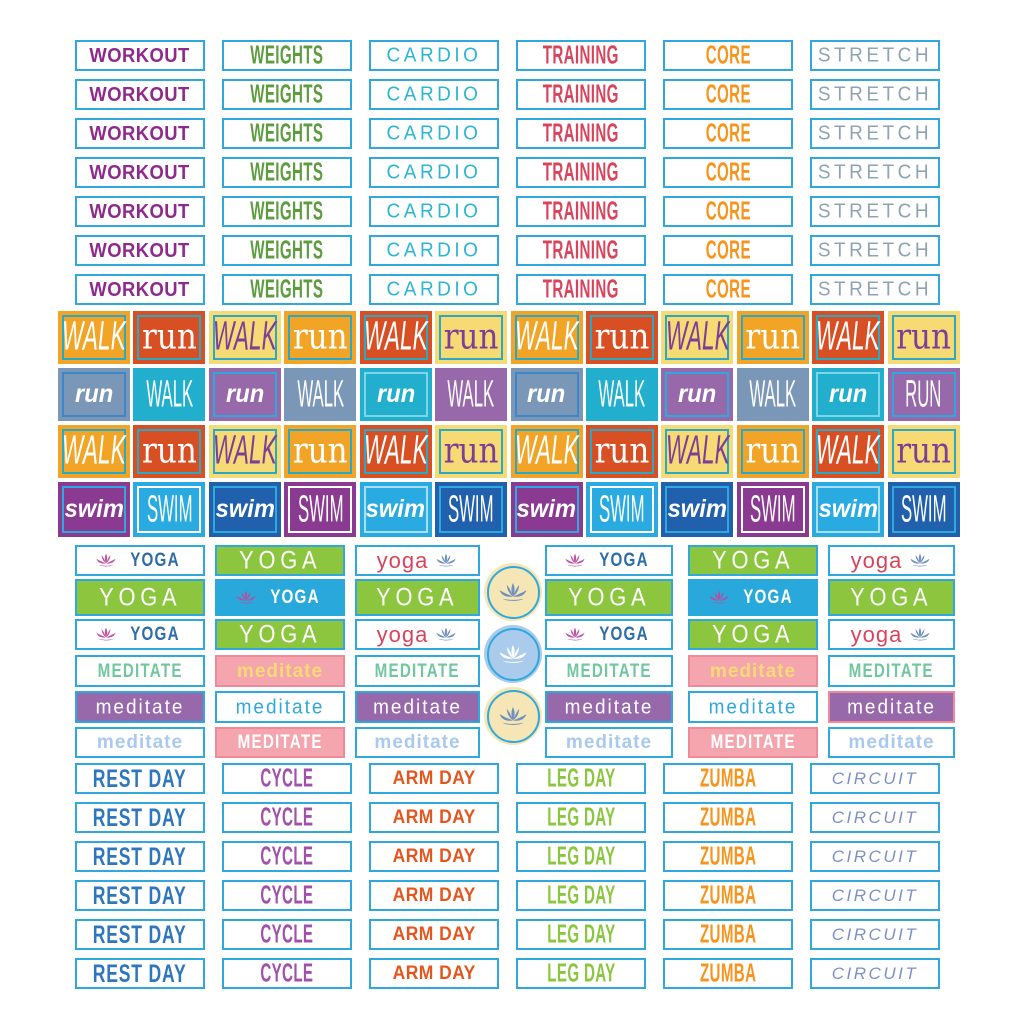  I want to click on sticker-label: REST DAY, so click(140, 778).